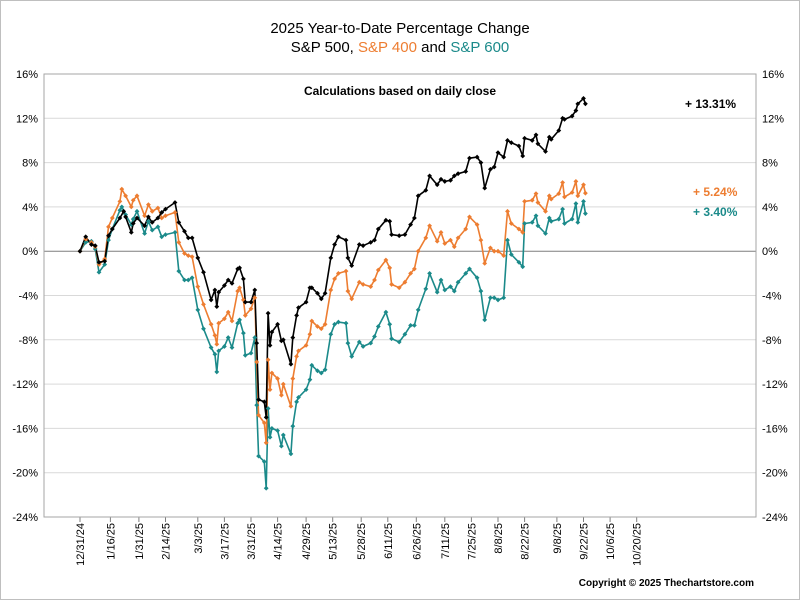 The width and height of the screenshot is (800, 600). Describe the element at coordinates (225, 541) in the screenshot. I see `x-tick-label: 3/17/25` at that location.